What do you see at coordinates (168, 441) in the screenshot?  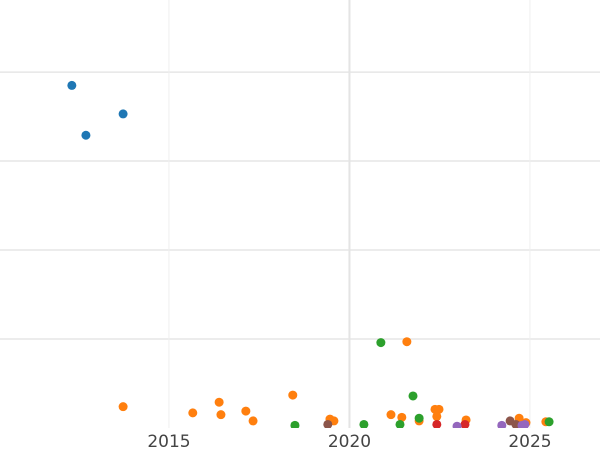 I see `x-tick-label: 2015` at bounding box center [168, 441].